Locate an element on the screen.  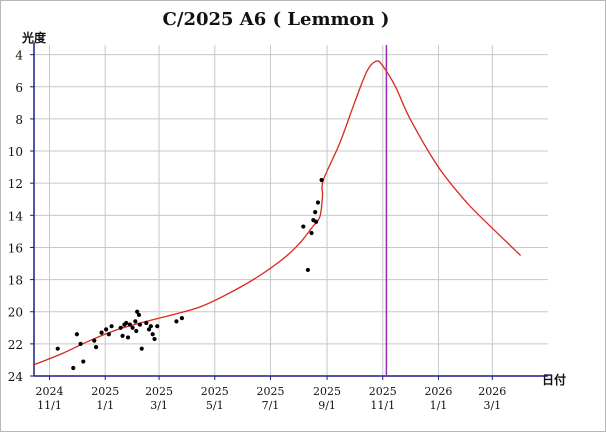
y-tick-label: 12 is located at coordinates (15, 184).